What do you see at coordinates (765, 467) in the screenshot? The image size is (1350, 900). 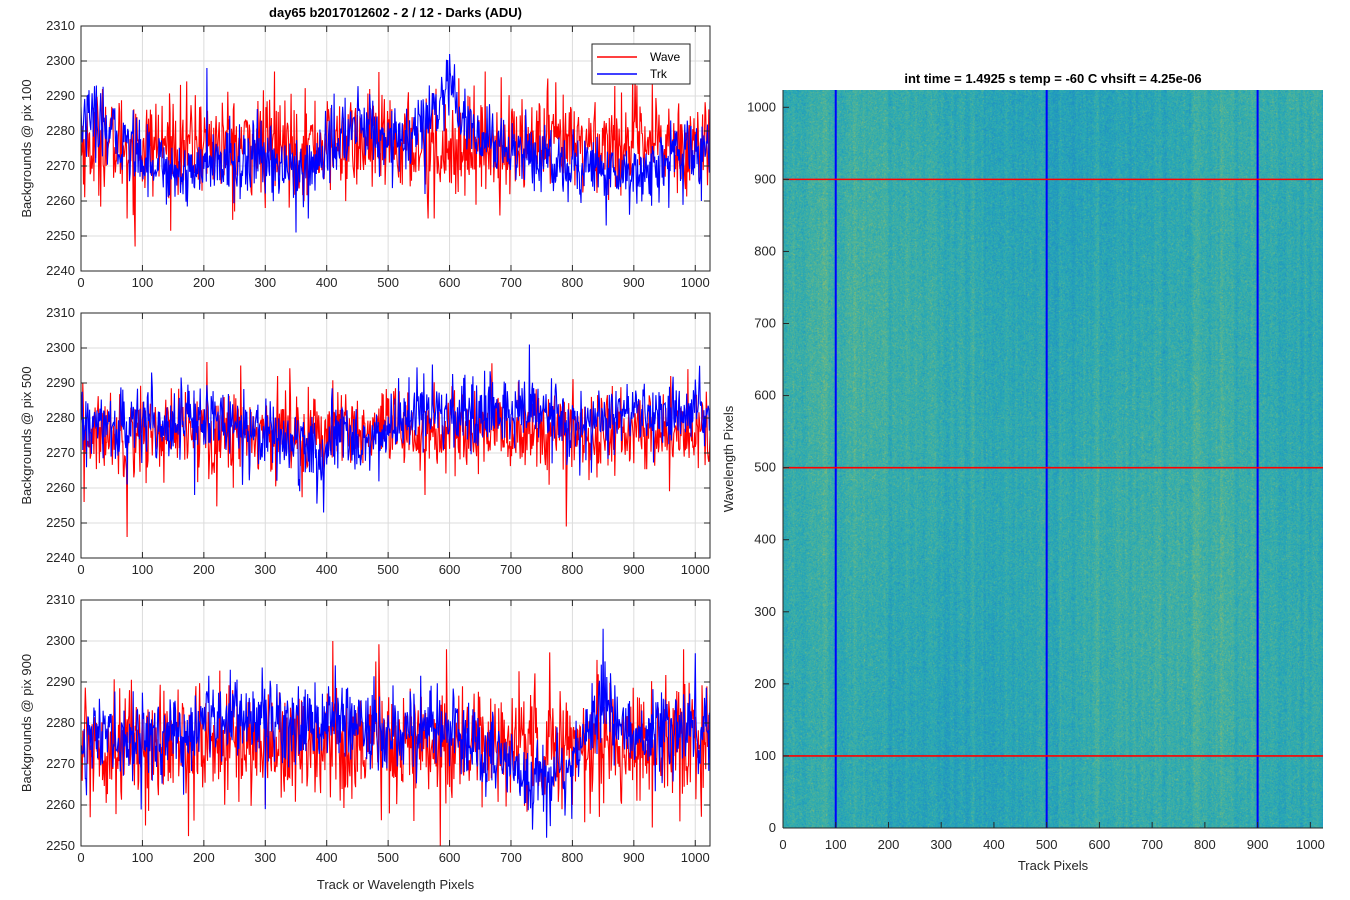 I see `y-tick-label: 500` at bounding box center [765, 467].